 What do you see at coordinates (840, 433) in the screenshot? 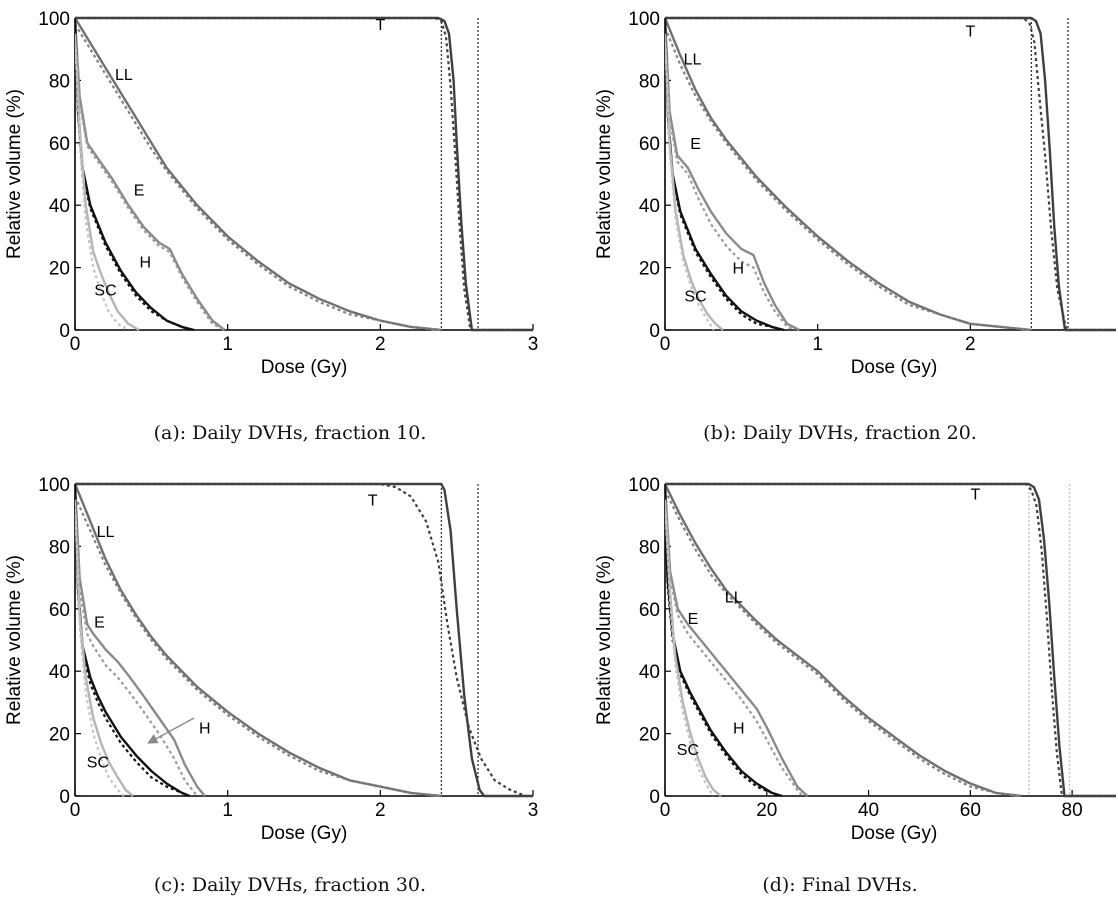
I see `caption-b: (b): Daily DVHs, fraction 20.` at bounding box center [840, 433].